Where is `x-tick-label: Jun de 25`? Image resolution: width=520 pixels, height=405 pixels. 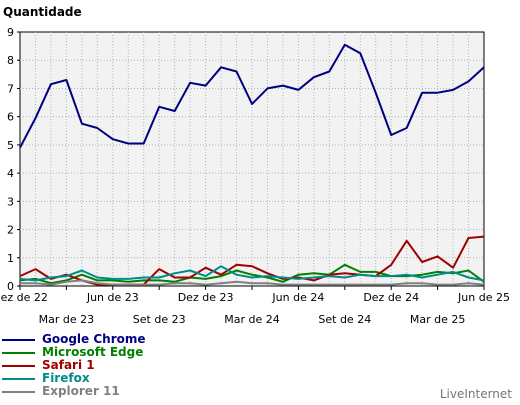
x-tick-label: Jun de 25 is located at coordinates (483, 297).